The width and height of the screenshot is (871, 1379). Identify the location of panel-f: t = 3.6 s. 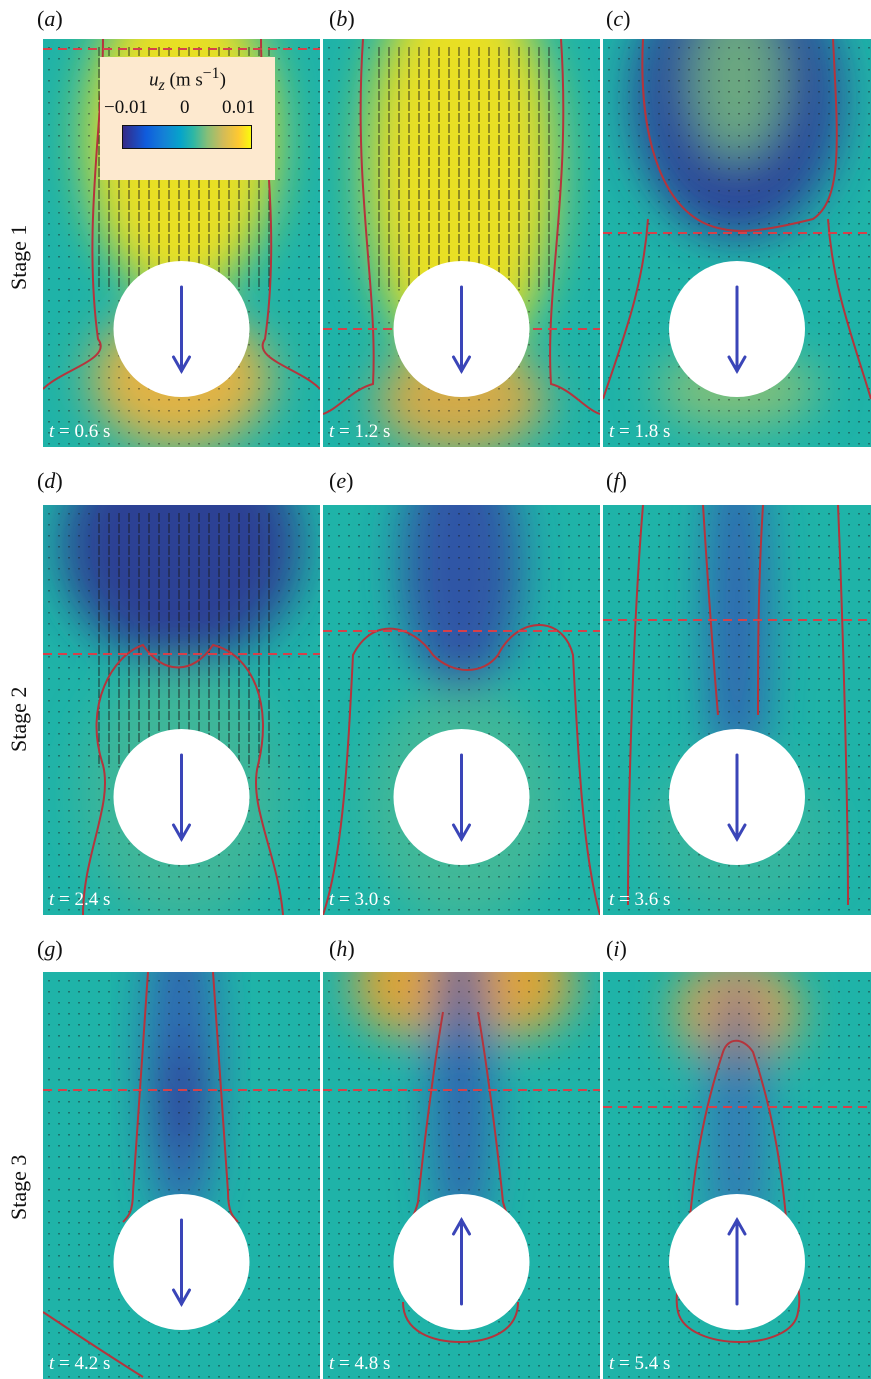
(737, 710).